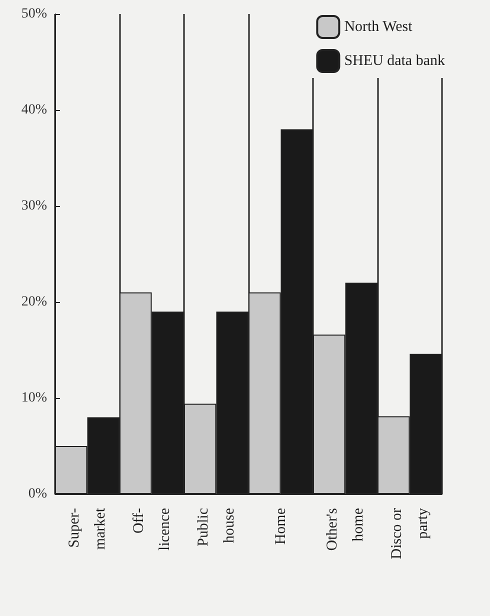  I want to click on x-tick-label: Other's home, so click(345, 529).